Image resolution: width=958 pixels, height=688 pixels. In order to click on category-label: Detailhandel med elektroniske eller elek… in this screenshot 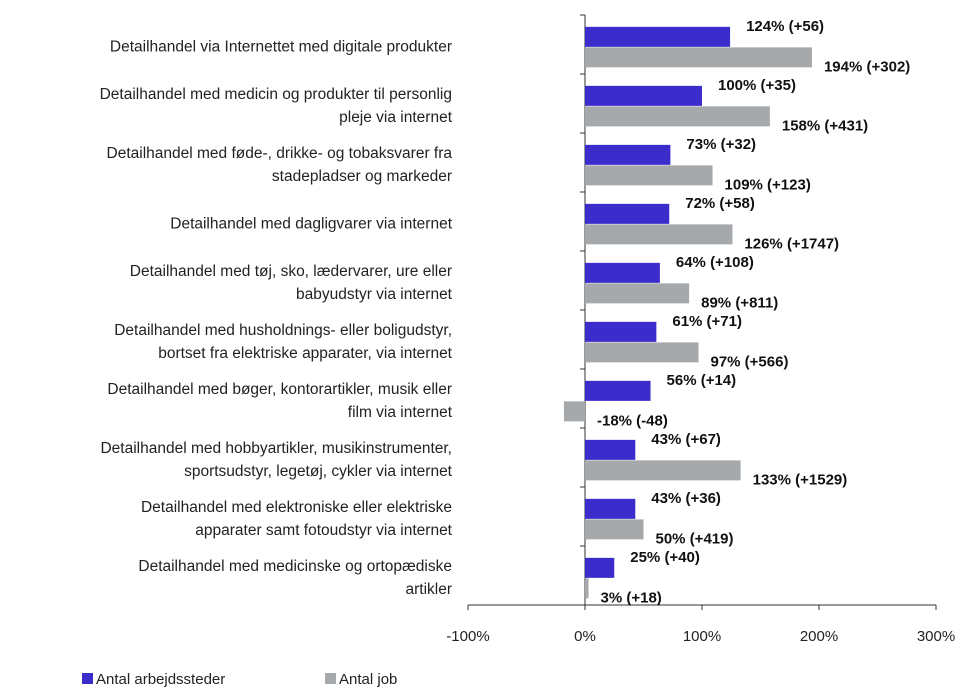, I will do `click(296, 518)`.